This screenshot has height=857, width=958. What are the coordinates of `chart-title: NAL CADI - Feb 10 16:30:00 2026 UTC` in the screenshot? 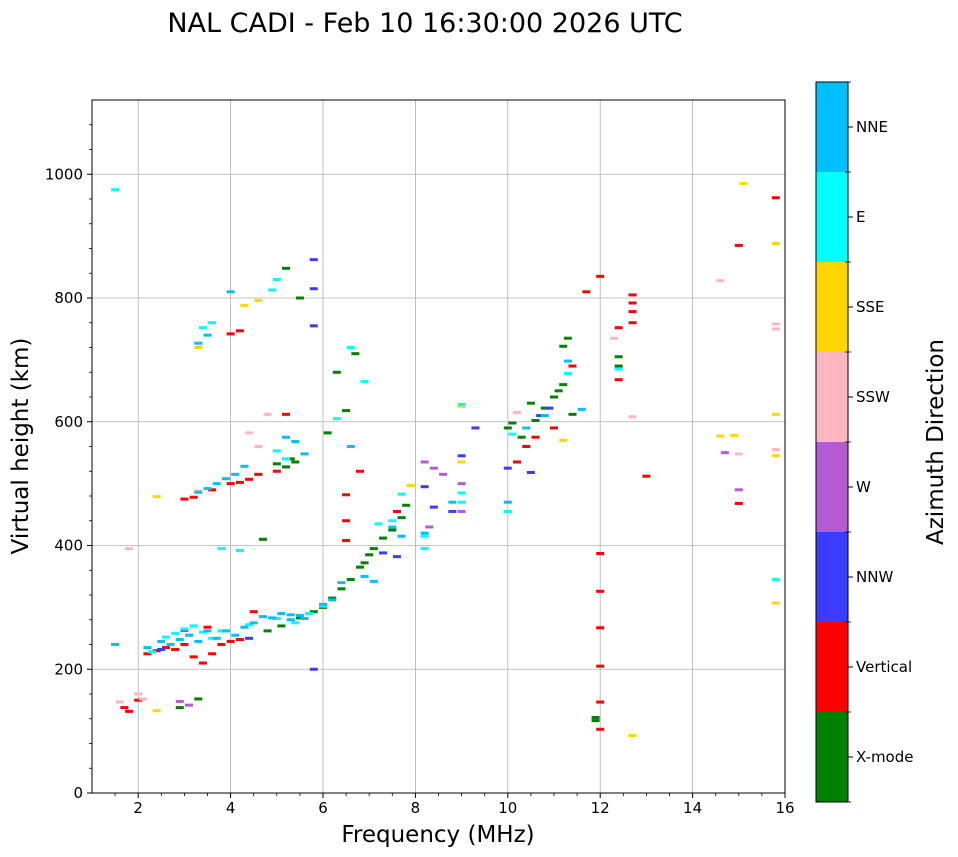 It's located at (424, 23).